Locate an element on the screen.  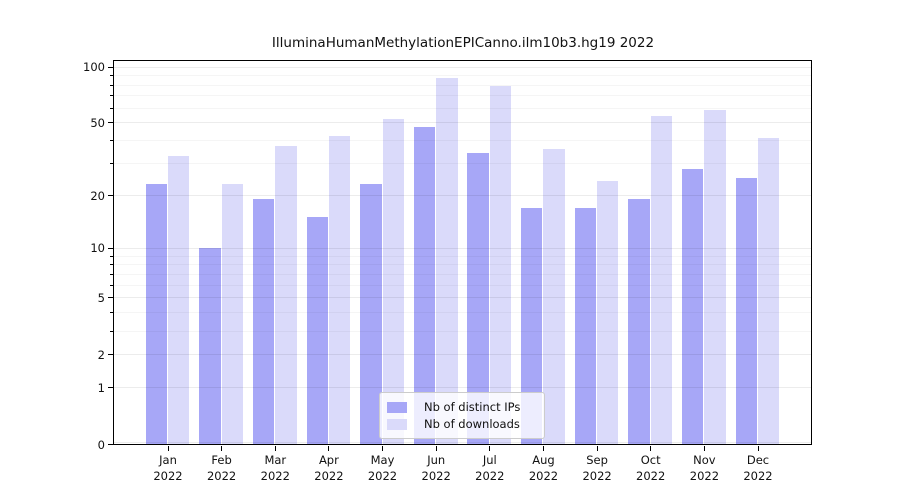
x-tick-label: Sep 2022 is located at coordinates (597, 468).